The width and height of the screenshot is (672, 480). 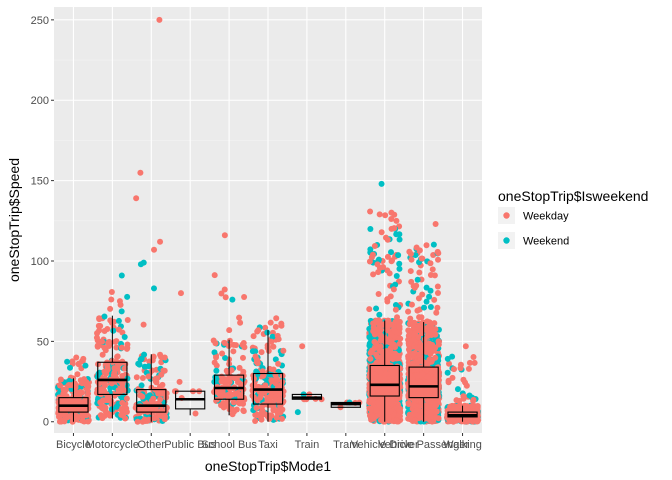 I want to click on x-tick-label: Tram, so click(x=345, y=445).